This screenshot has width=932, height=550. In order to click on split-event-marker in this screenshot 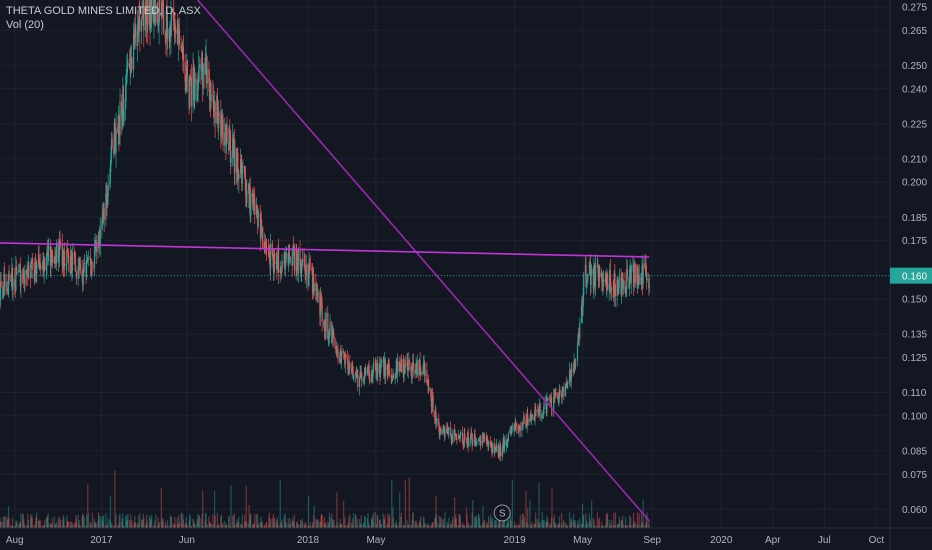, I will do `click(502, 513)`.